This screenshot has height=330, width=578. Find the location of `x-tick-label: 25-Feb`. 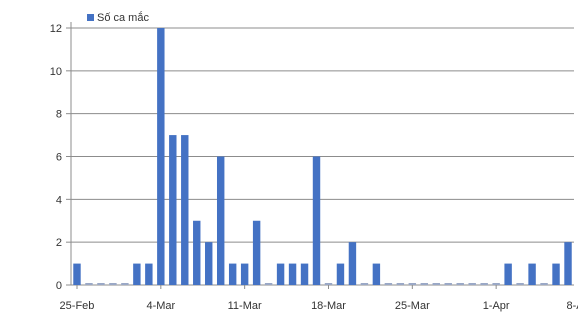

x-tick-label: 25-Feb is located at coordinates (77, 306).